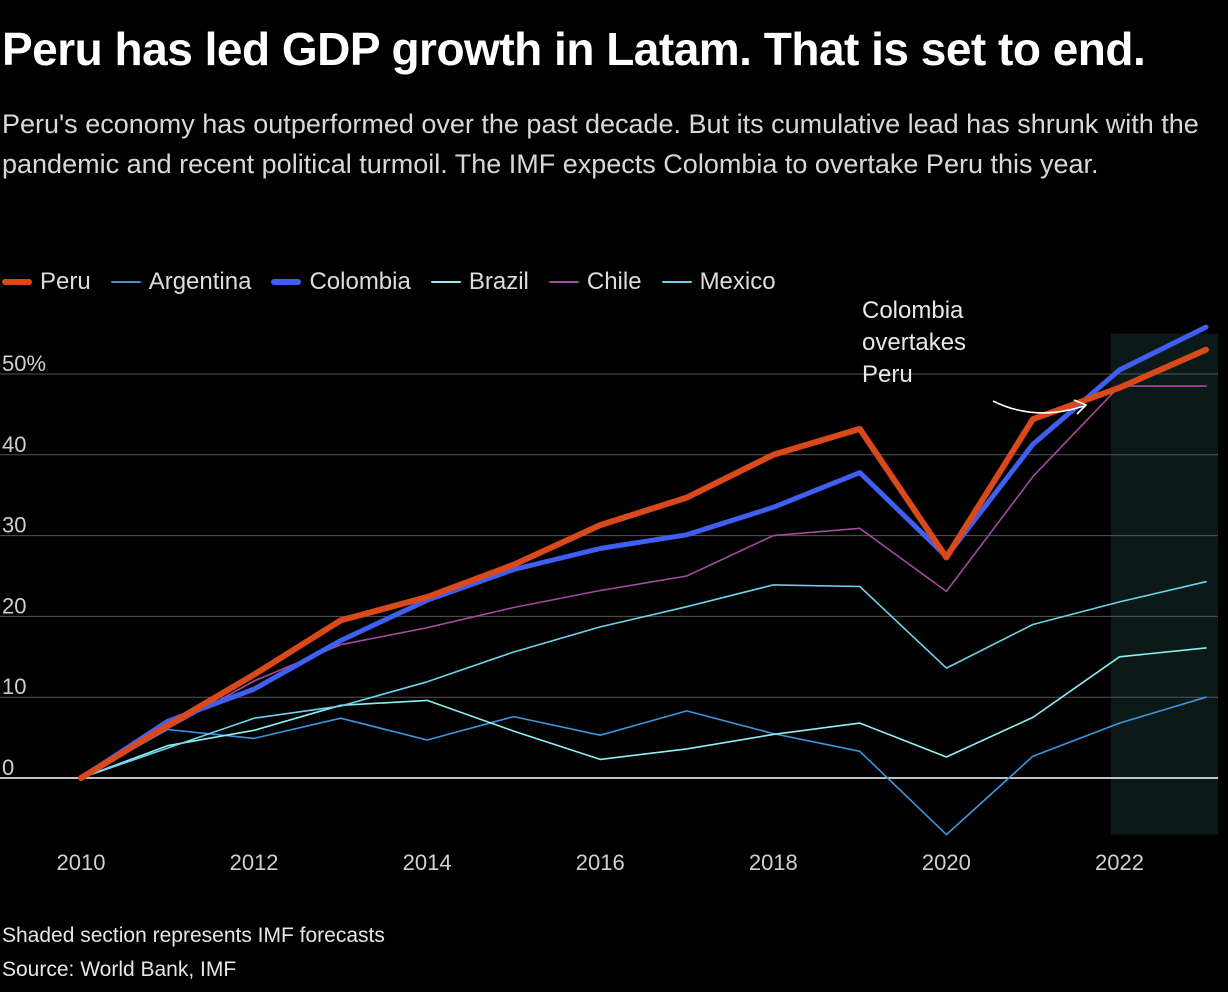 The height and width of the screenshot is (992, 1228). What do you see at coordinates (14, 444) in the screenshot?
I see `y-tick-label: 40` at bounding box center [14, 444].